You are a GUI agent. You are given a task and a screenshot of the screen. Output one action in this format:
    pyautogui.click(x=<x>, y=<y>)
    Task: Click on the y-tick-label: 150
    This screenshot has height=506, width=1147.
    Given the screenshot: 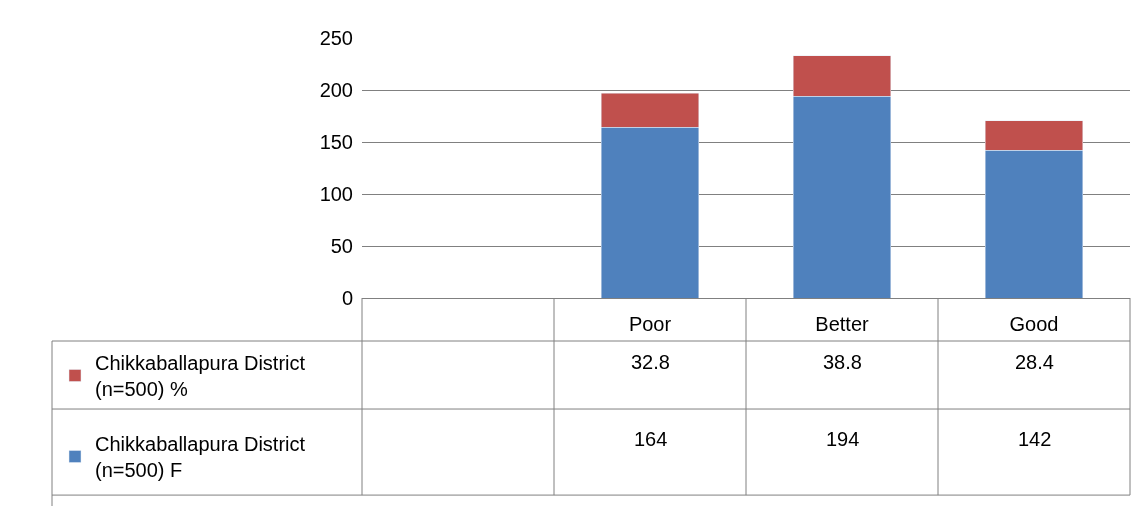 What is the action you would take?
    pyautogui.click(x=336, y=142)
    